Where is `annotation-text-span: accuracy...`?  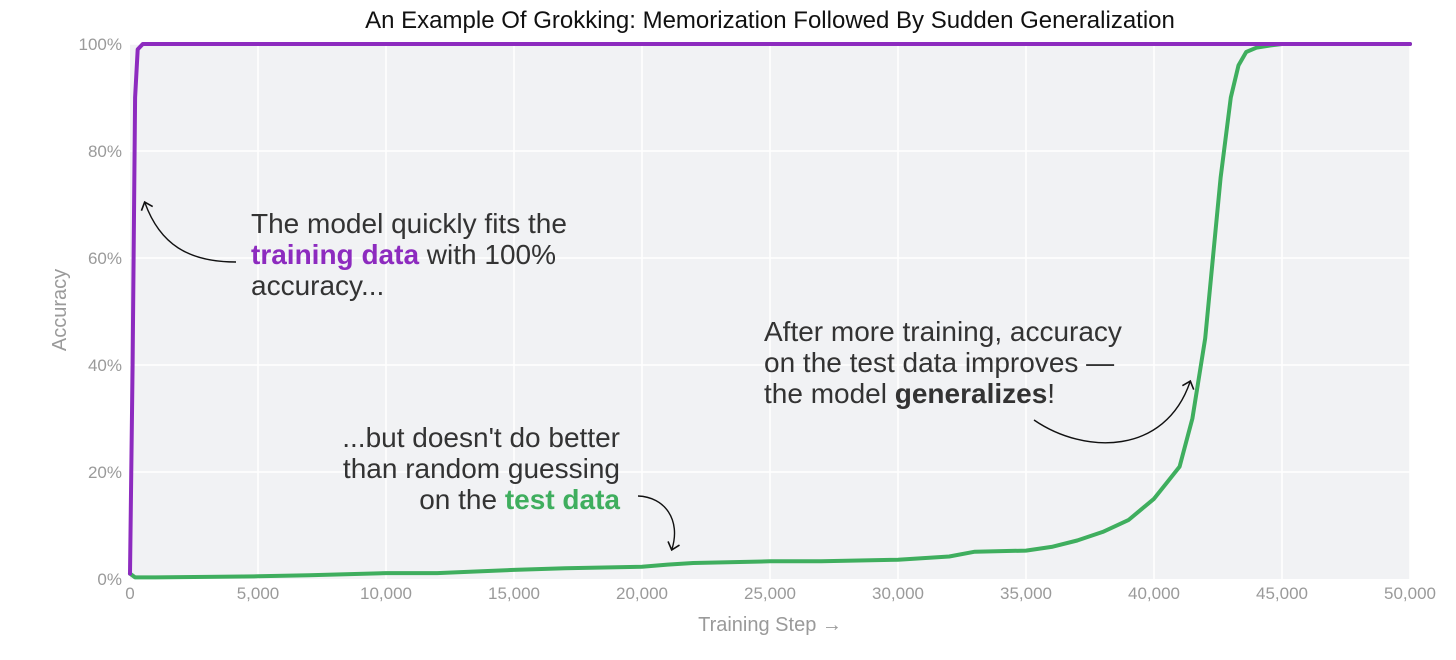
annotation-text-span: accuracy... is located at coordinates (317, 285).